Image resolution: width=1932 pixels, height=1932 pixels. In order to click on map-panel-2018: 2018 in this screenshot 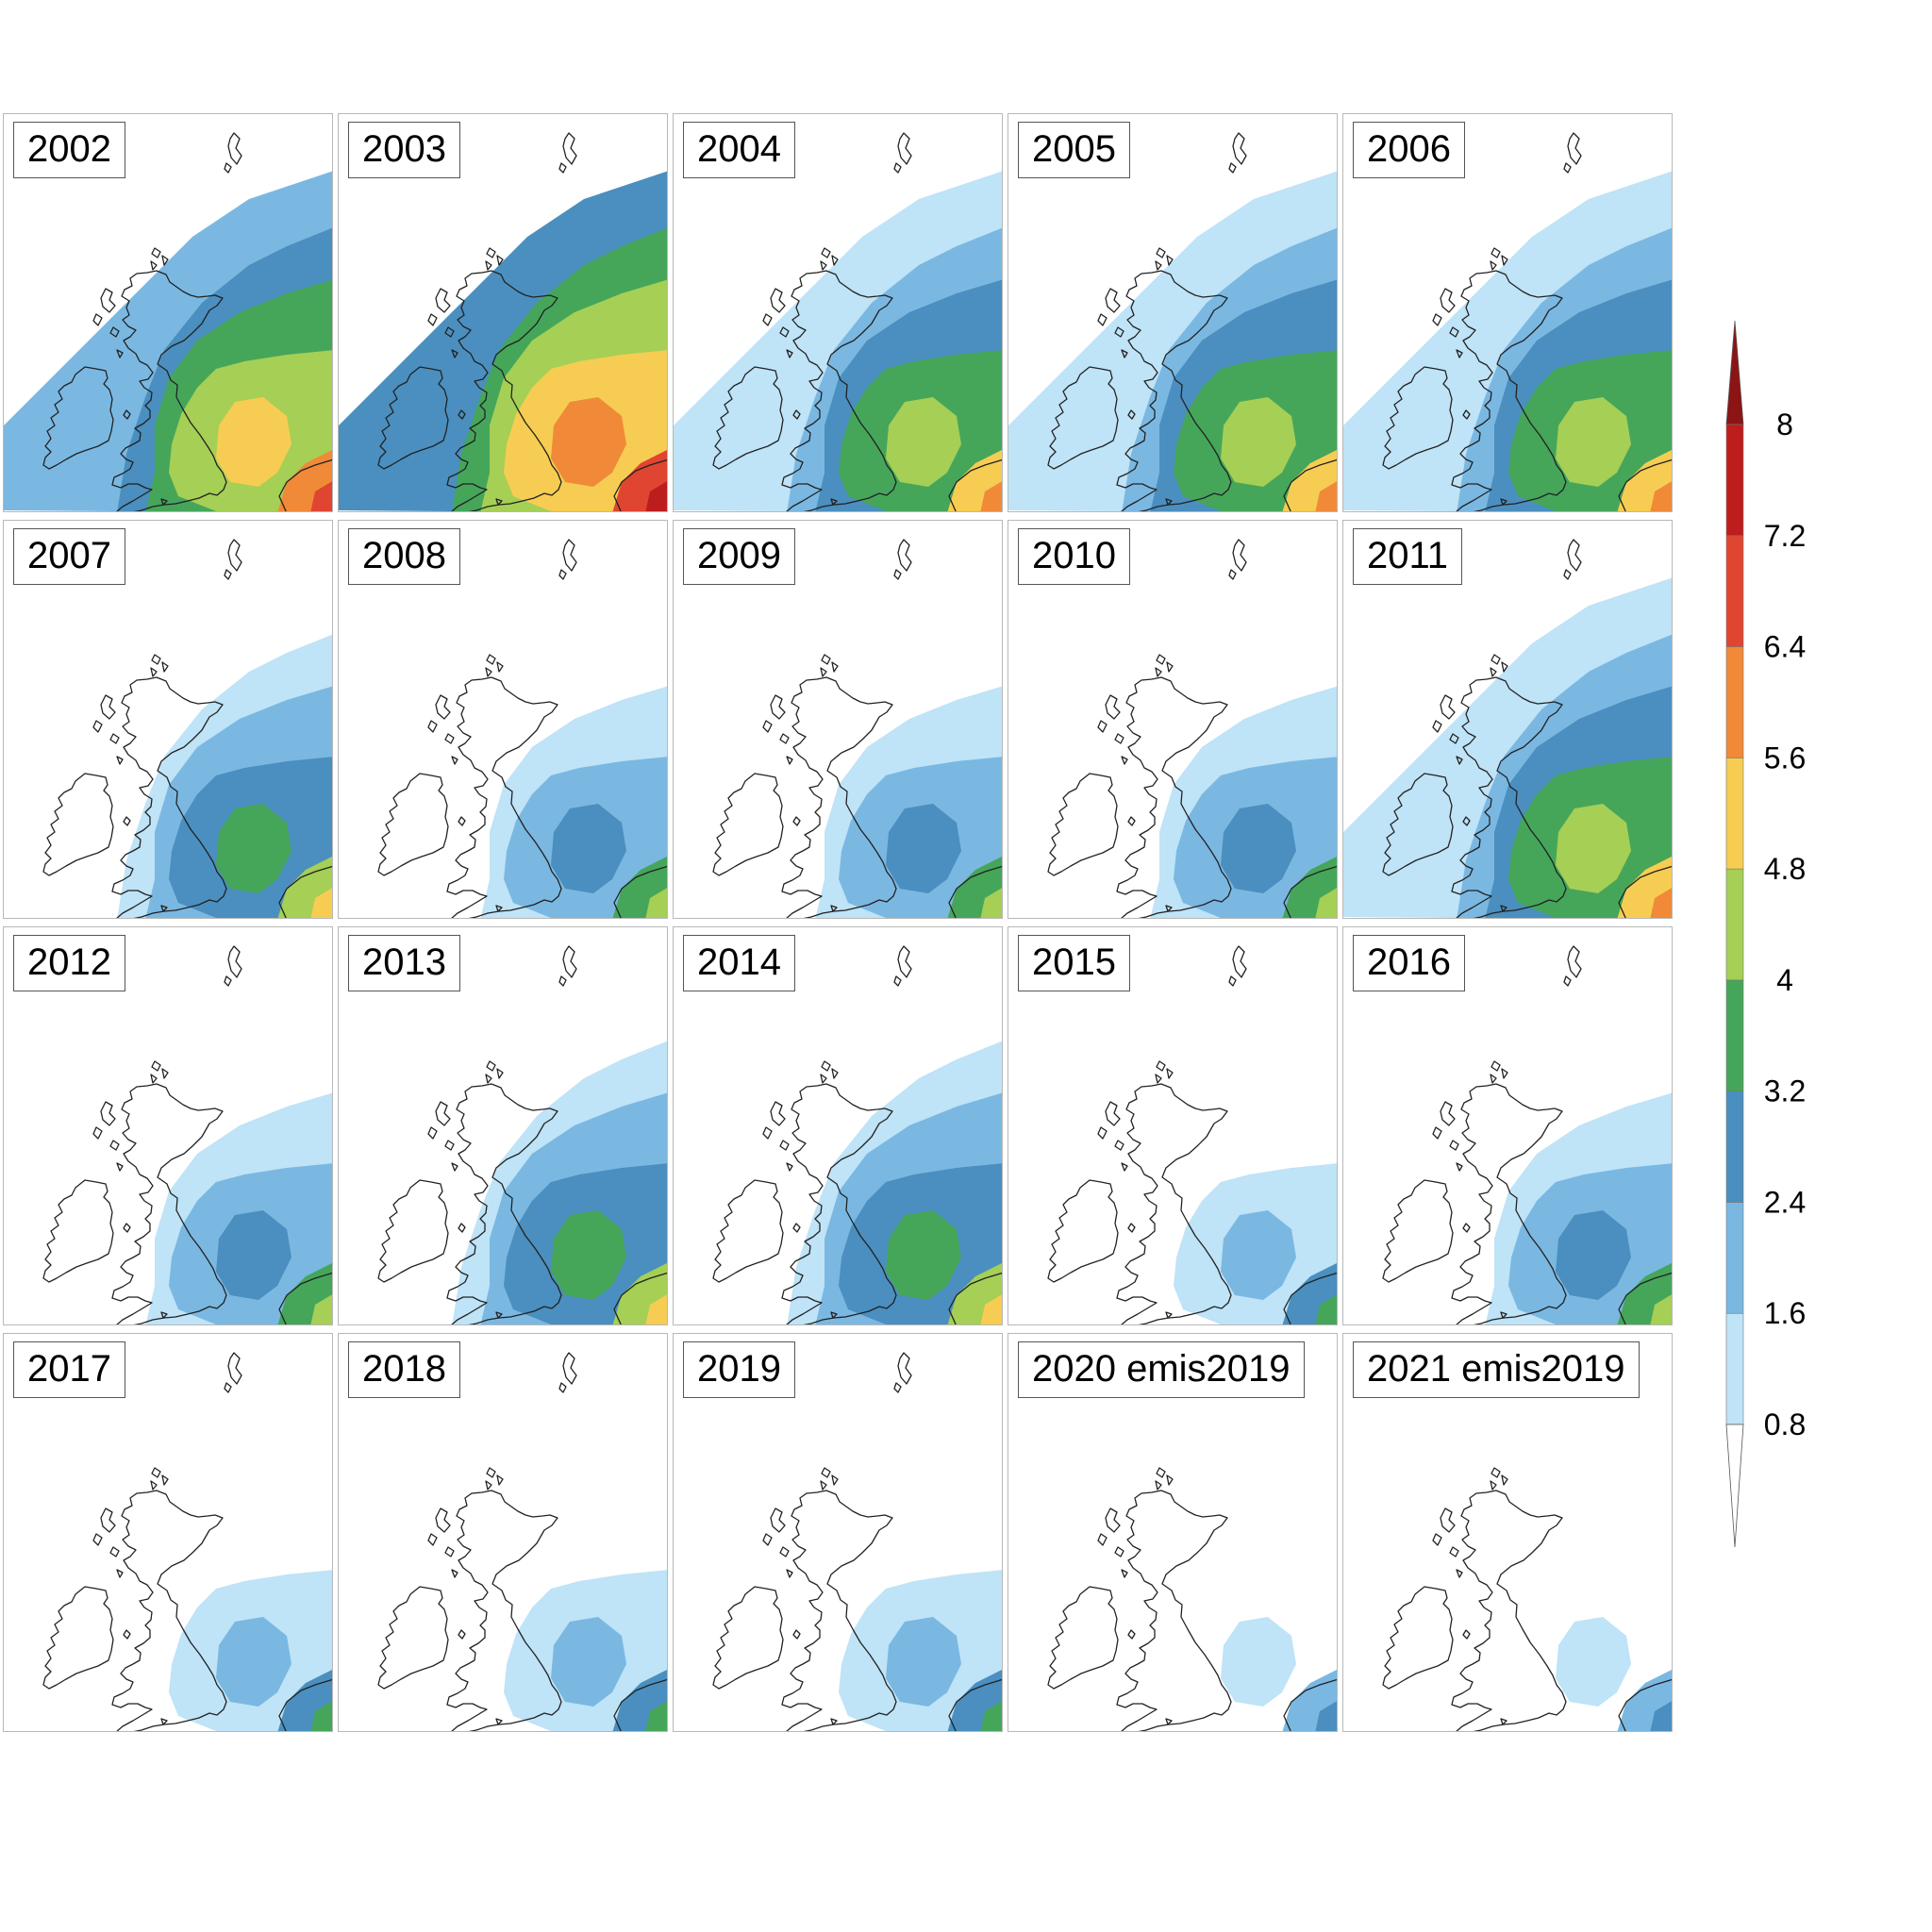, I will do `click(503, 1532)`.